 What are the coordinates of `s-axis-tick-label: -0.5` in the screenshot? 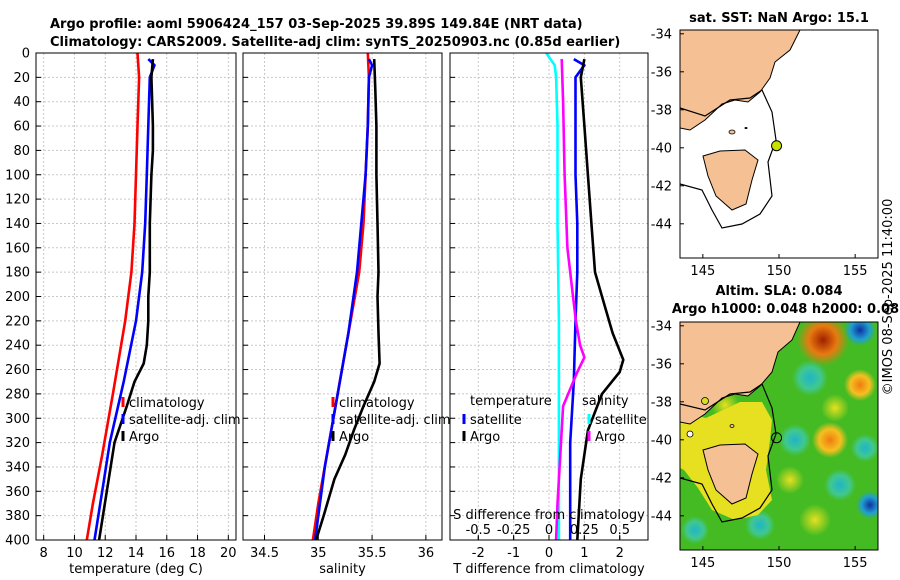 It's located at (478, 530).